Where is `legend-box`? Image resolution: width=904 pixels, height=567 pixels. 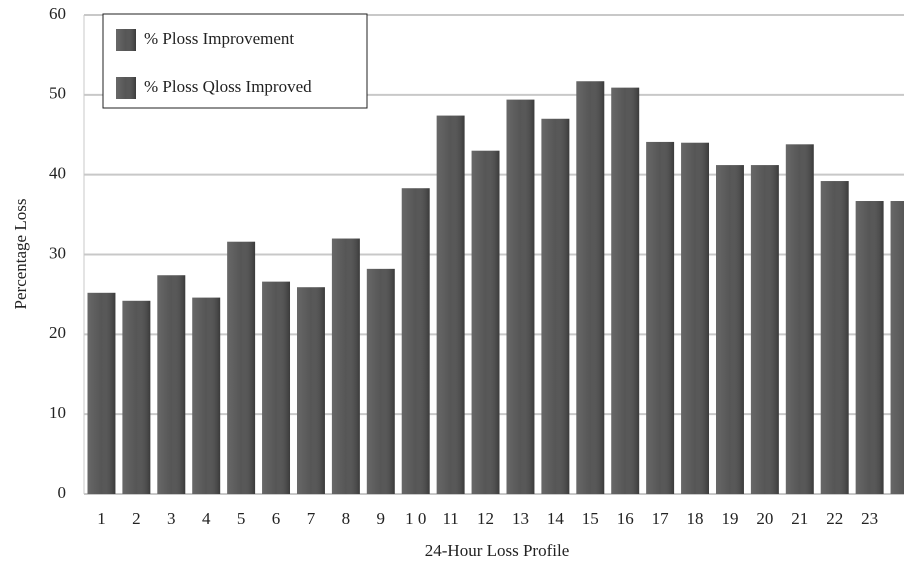
legend-box is located at coordinates (235, 61).